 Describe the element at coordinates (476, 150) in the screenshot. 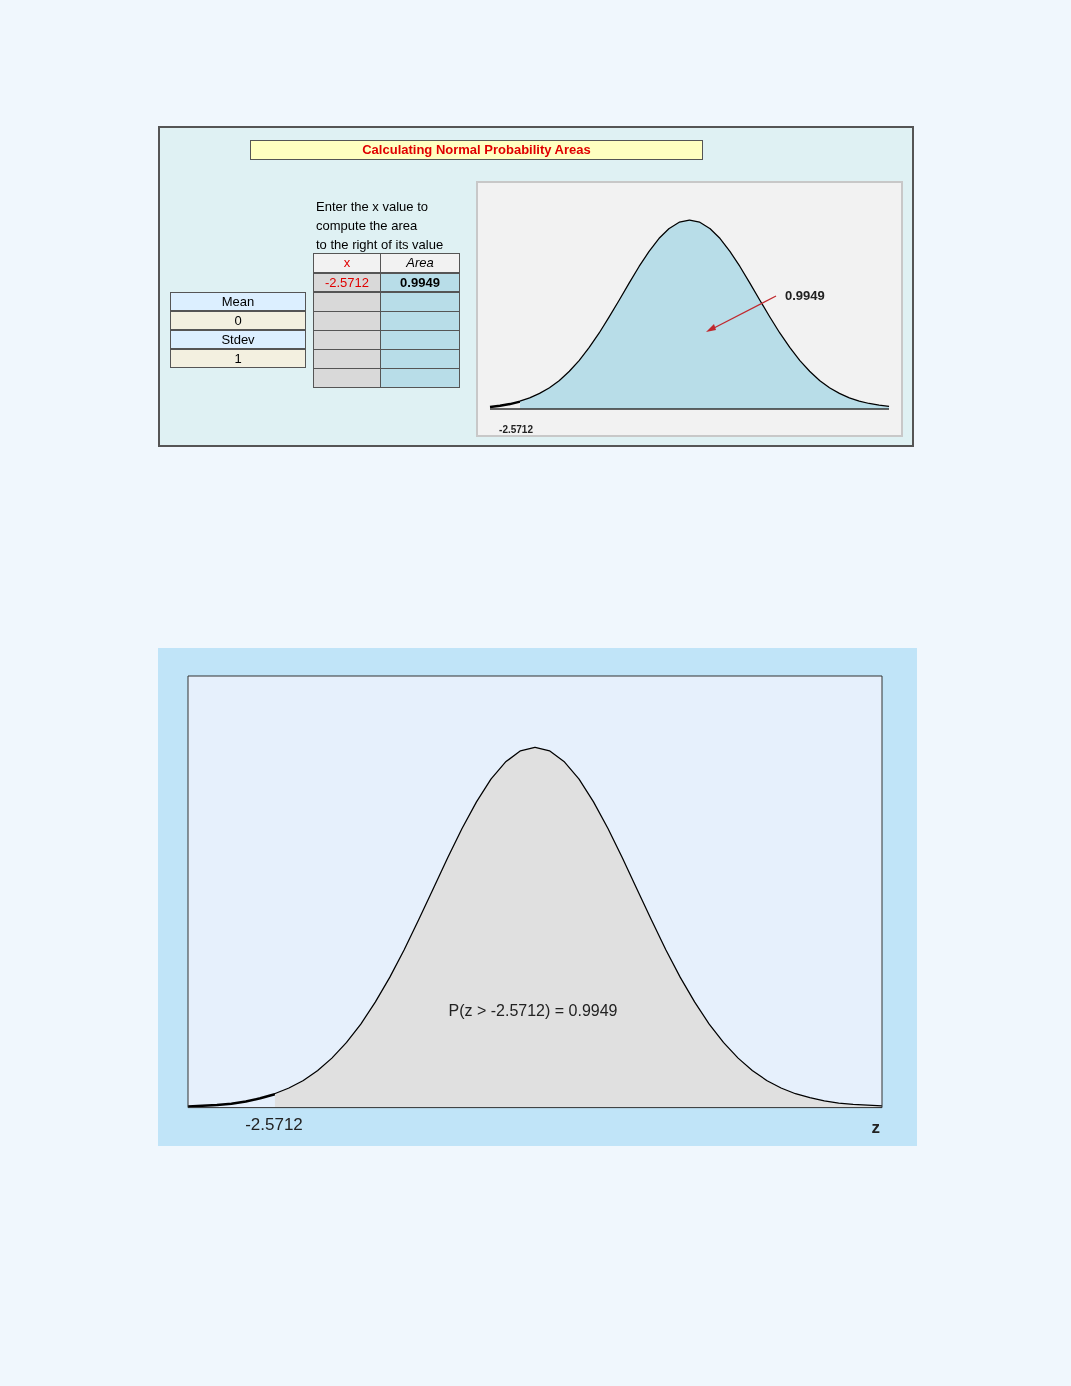

I see `text: Calculating Normal Probability Areas` at that location.